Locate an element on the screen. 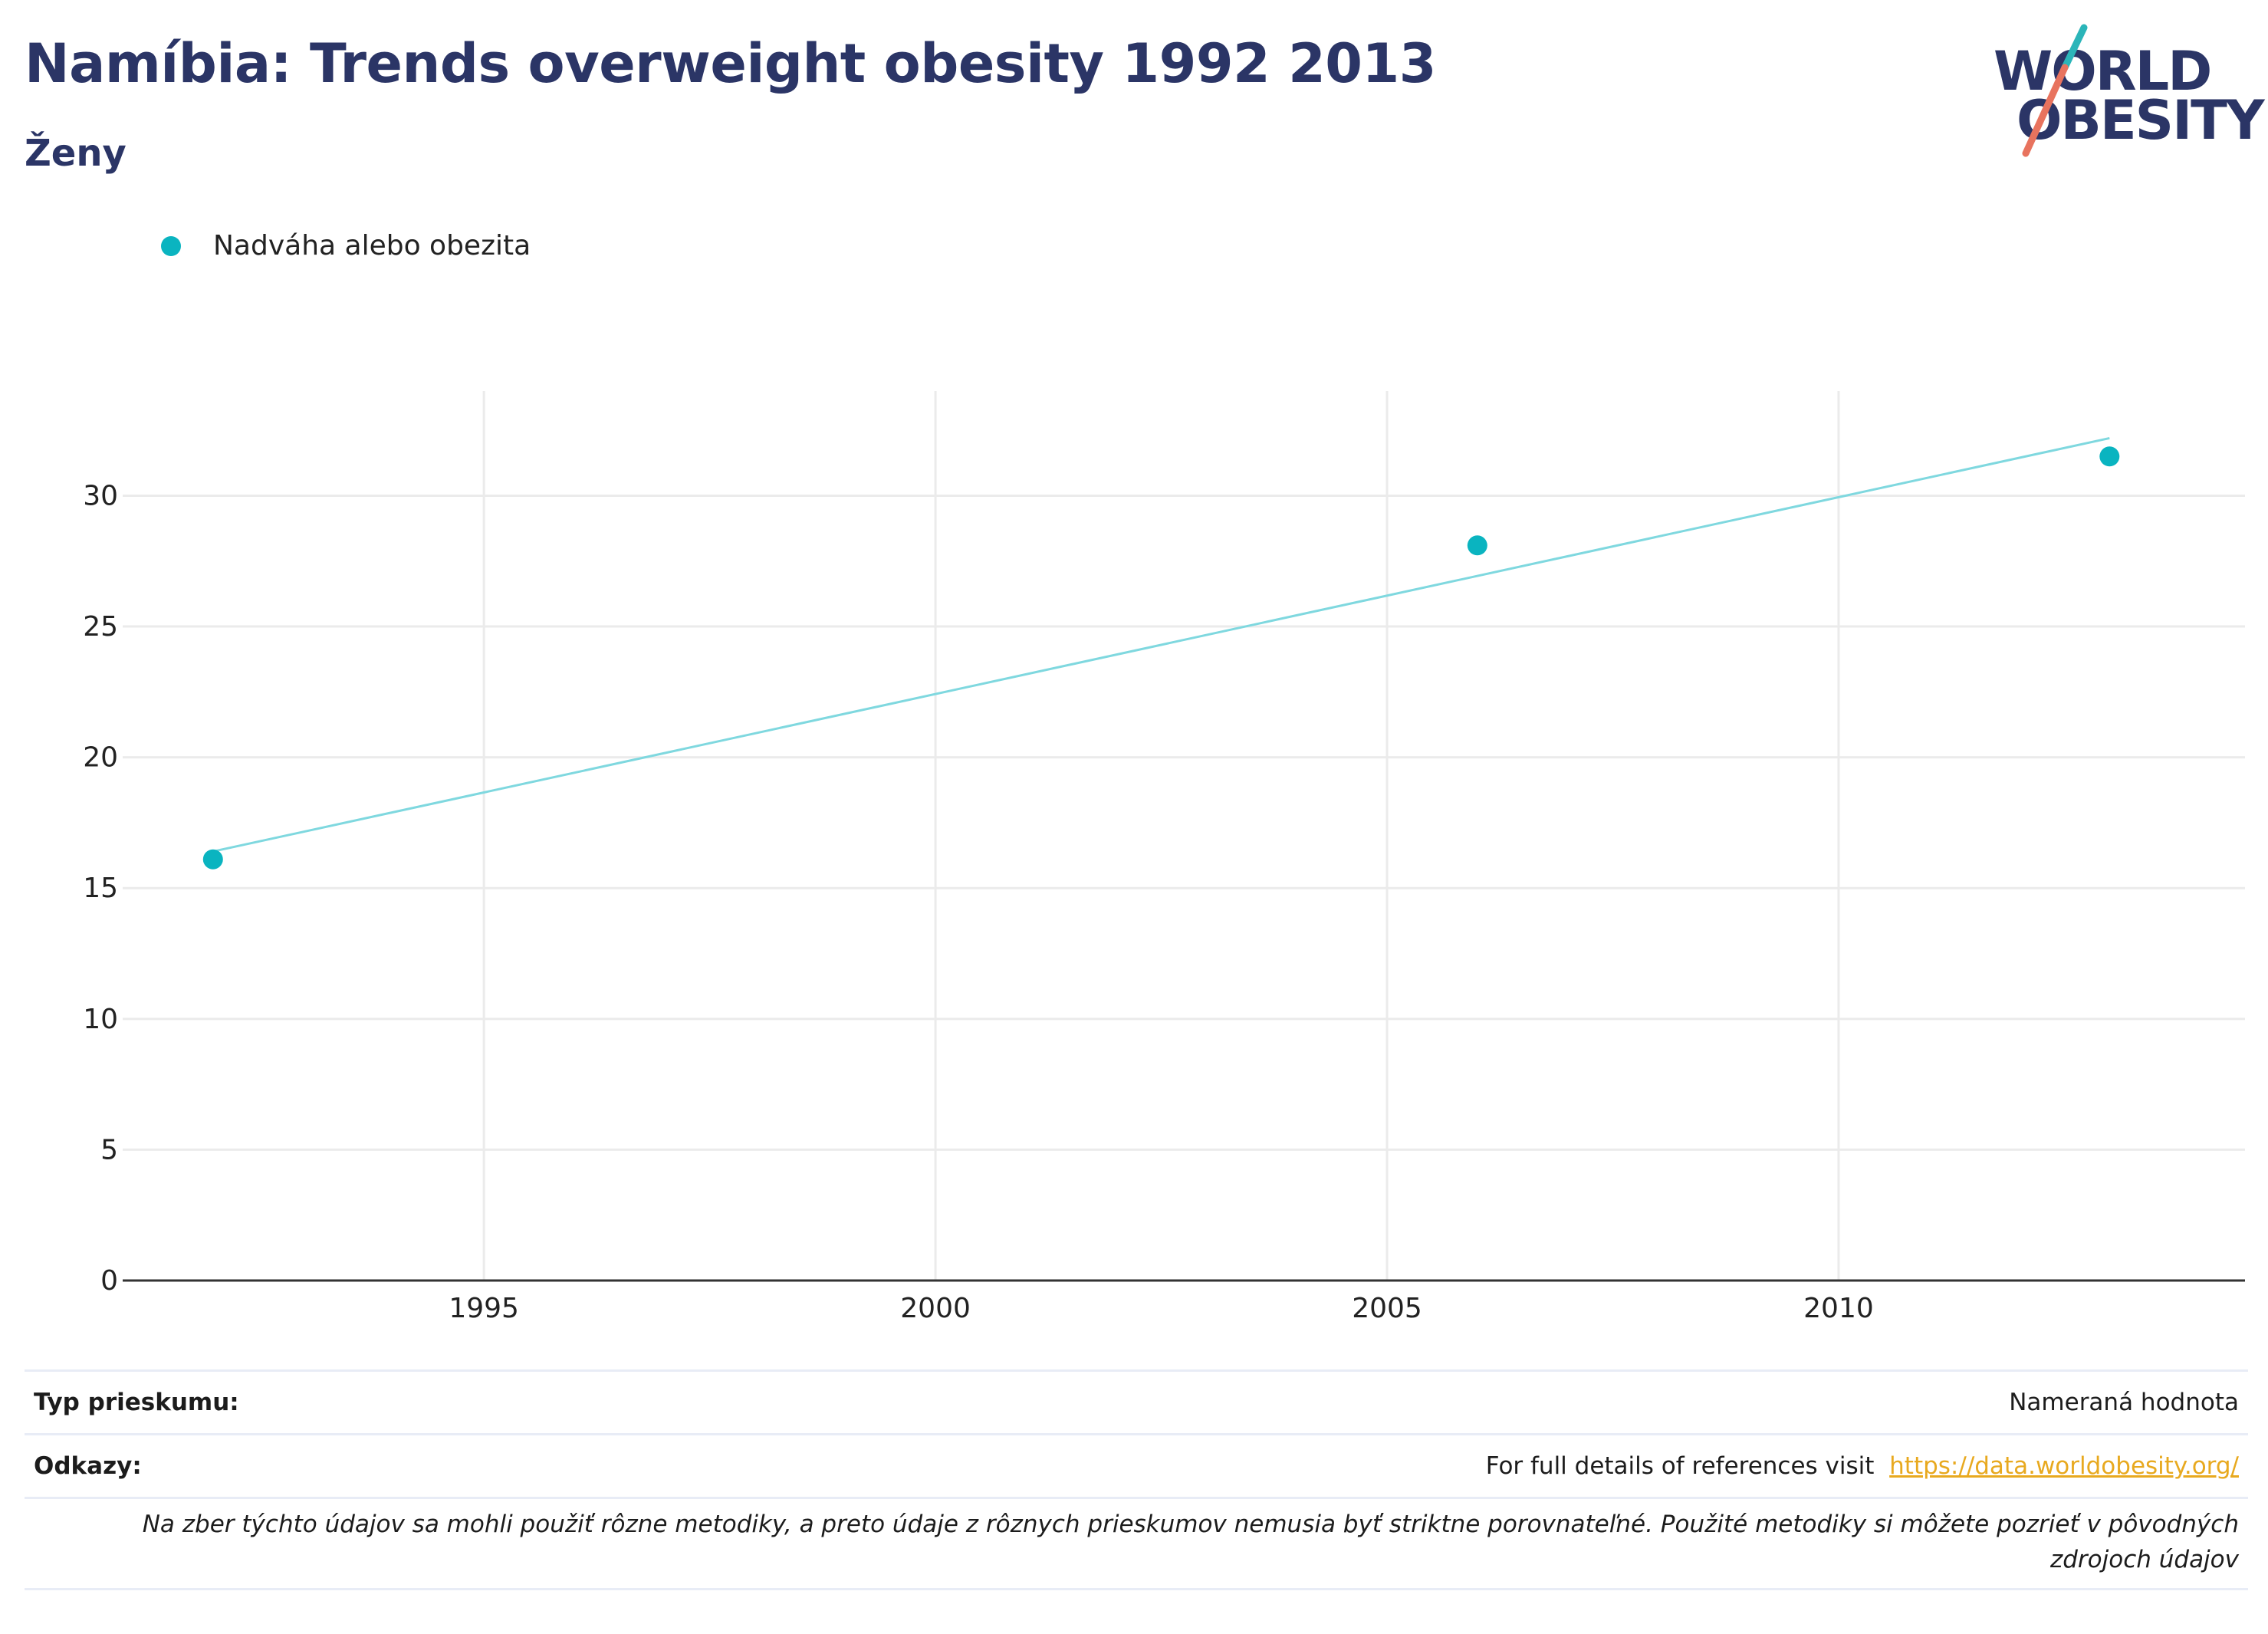  legend-label: Nadváha alebo obezita is located at coordinates (372, 246).